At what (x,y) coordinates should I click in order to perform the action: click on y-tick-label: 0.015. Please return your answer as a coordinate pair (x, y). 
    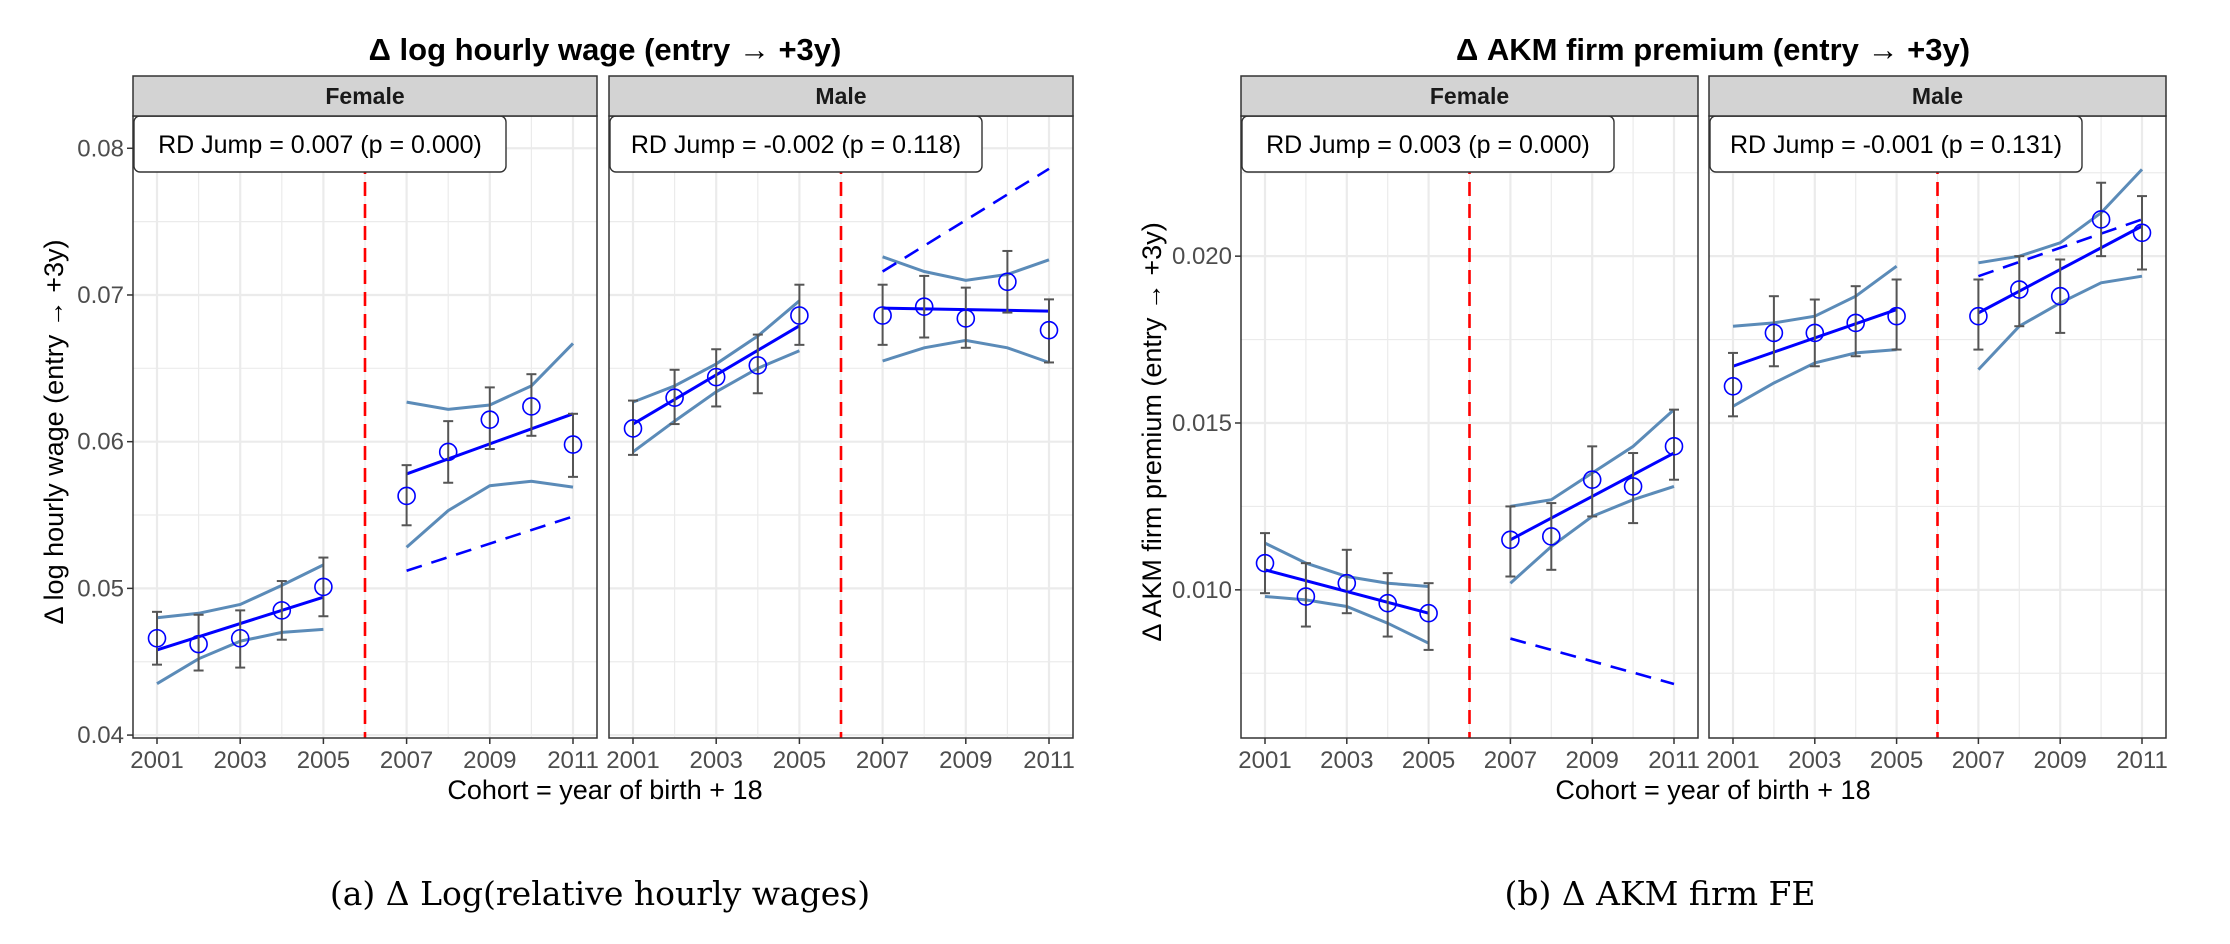
    Looking at the image, I should click on (1202, 423).